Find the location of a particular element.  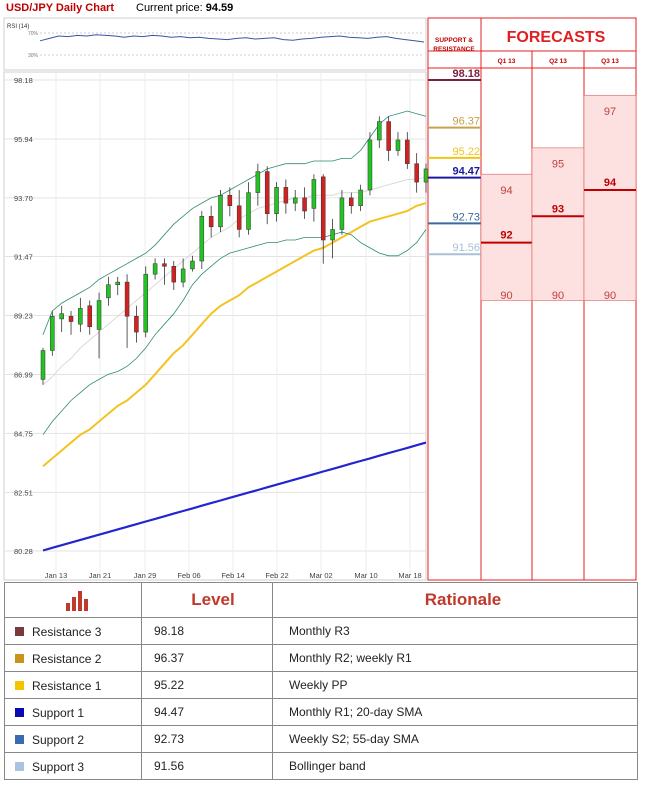

chart-header: USD/JPY Daily Chart Current price: 94.59 is located at coordinates (215, 9).